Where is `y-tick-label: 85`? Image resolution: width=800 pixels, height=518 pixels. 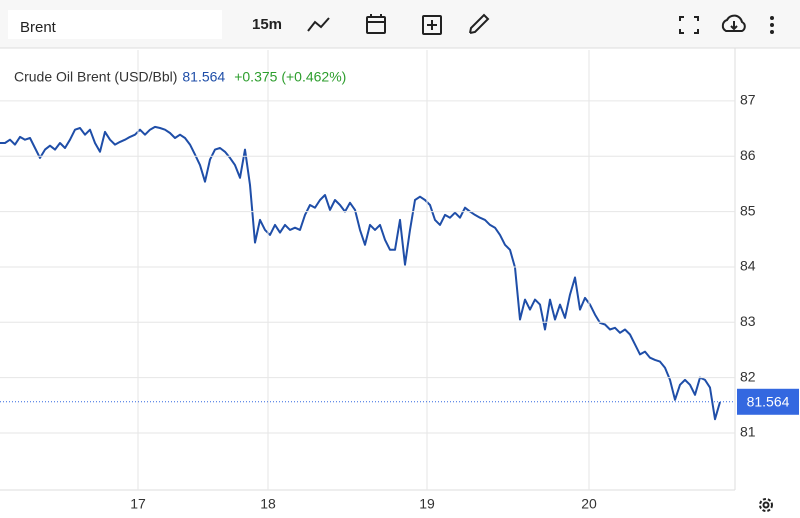 y-tick-label: 85 is located at coordinates (748, 210).